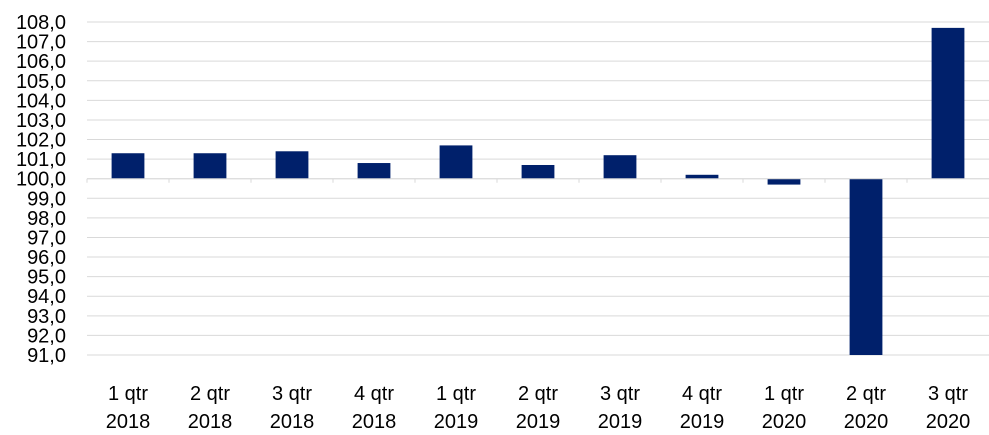 The width and height of the screenshot is (989, 435). I want to click on y-tick-label: 92,0, so click(46, 336).